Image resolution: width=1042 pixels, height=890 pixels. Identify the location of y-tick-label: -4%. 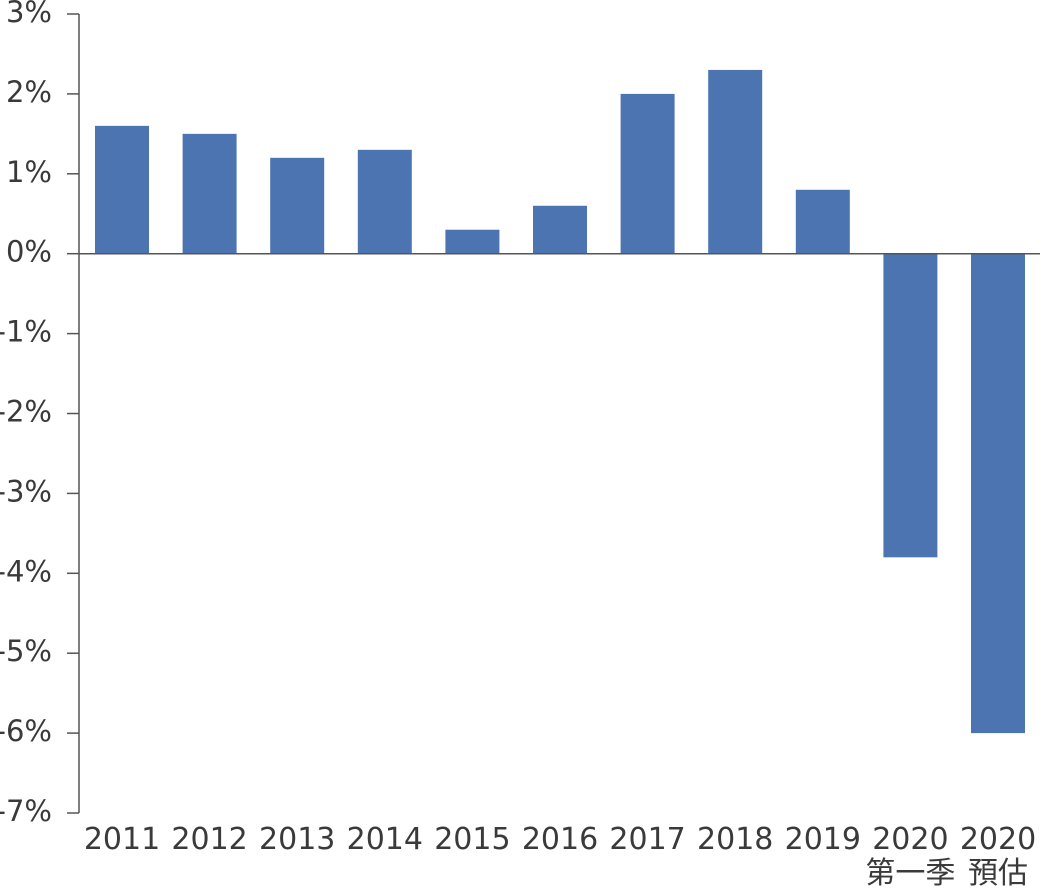
(26, 571).